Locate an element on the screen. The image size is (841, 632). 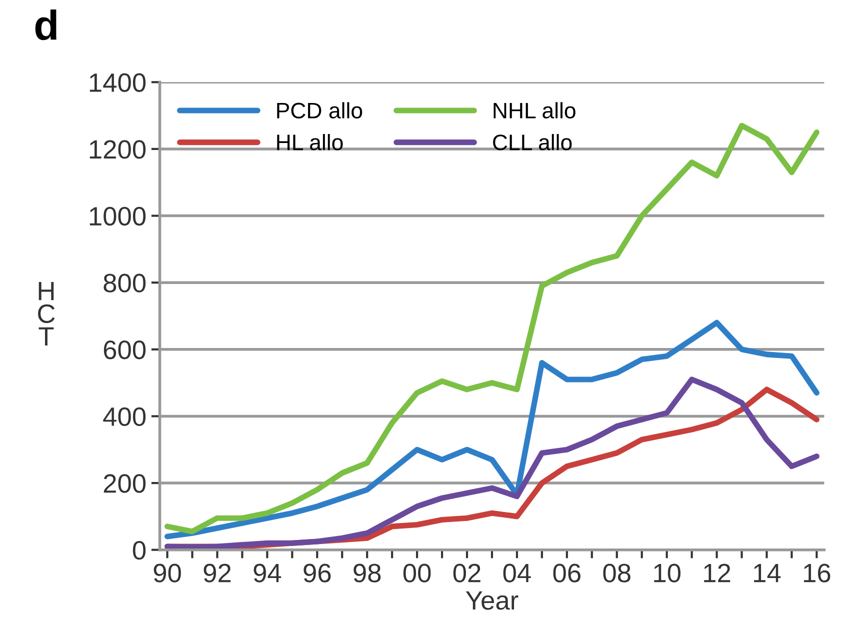
x-tick-label: 10 is located at coordinates (667, 573).